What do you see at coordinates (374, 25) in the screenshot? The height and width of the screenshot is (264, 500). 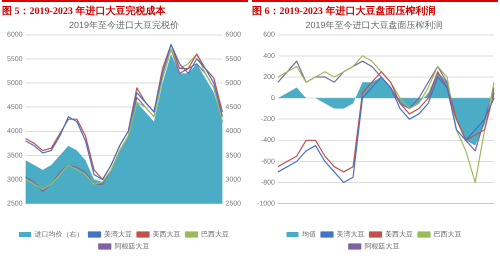 I see `chart-subtitle: 2019年至今进口大豆盘面压榨利润` at bounding box center [374, 25].